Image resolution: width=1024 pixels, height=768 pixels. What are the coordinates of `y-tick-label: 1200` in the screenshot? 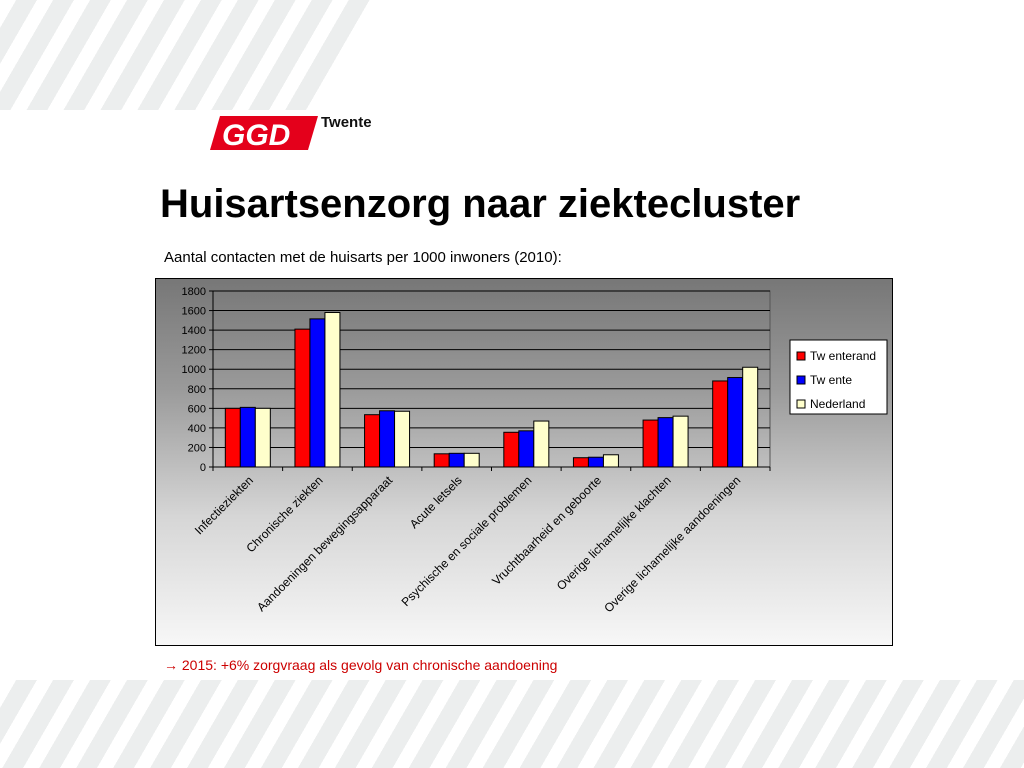 It's located at (194, 351).